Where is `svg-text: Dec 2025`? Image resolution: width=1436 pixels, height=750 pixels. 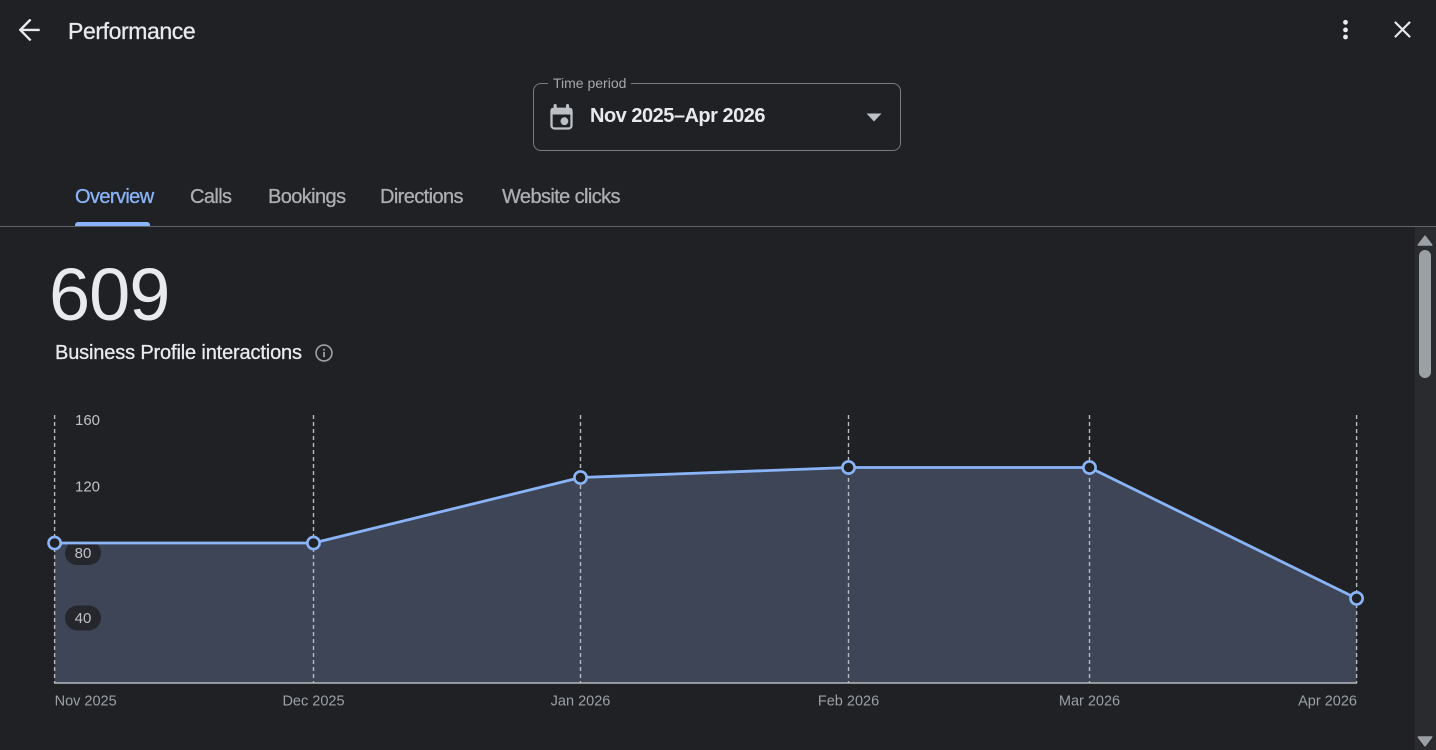
svg-text: Dec 2025 is located at coordinates (313, 702).